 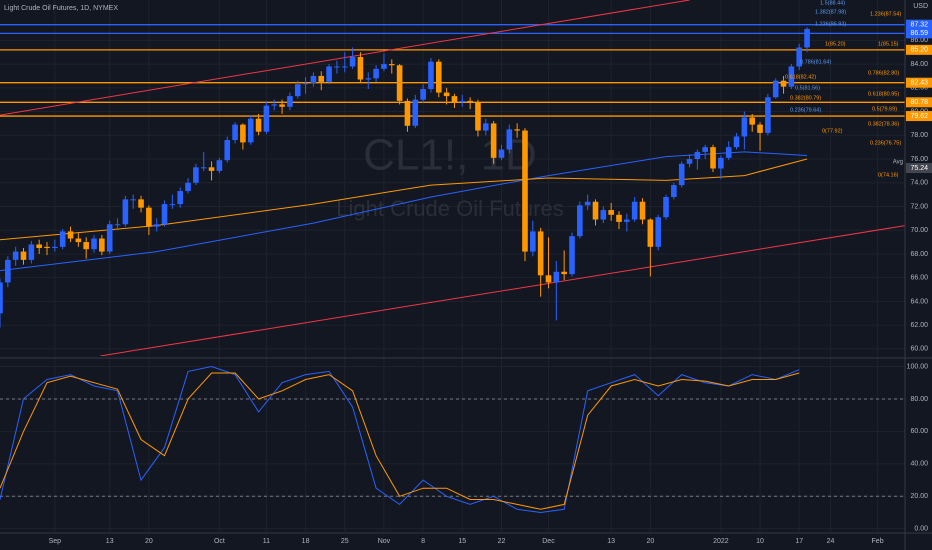 What do you see at coordinates (919, 159) in the screenshot?
I see `y-tick-label: 76.00` at bounding box center [919, 159].